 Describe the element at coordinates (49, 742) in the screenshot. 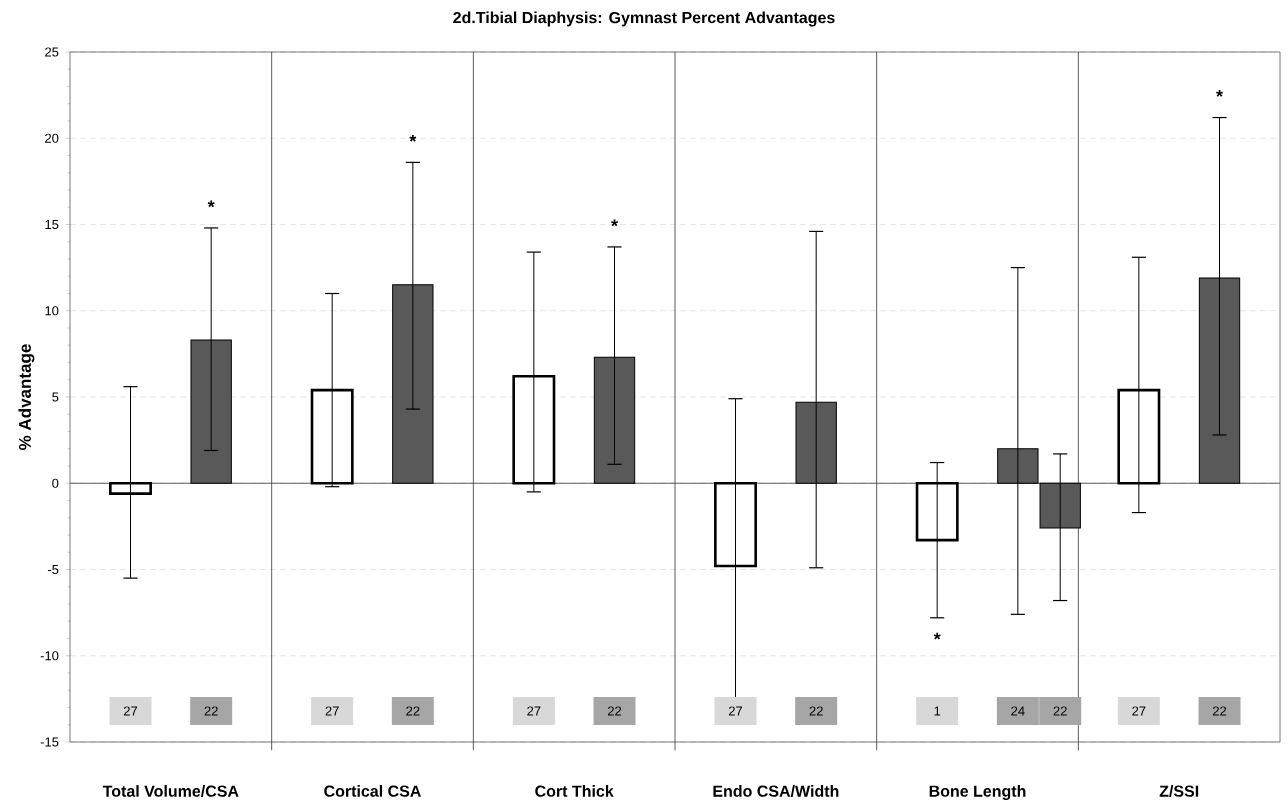

I see `y-tick-label: -15` at that location.